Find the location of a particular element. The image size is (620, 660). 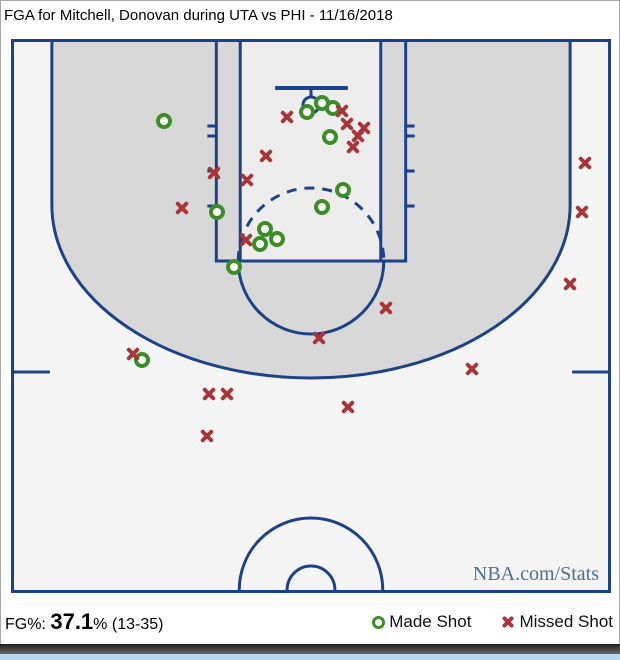

legend-item-missed: Missed Shot is located at coordinates (557, 622).